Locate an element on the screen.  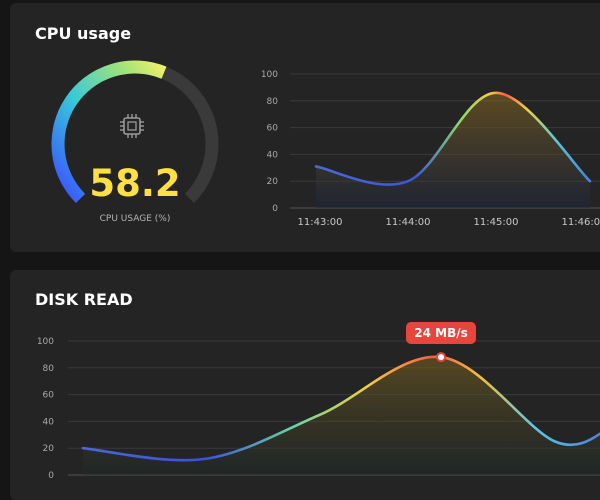
disk-card-title: DISK READ is located at coordinates (84, 299).